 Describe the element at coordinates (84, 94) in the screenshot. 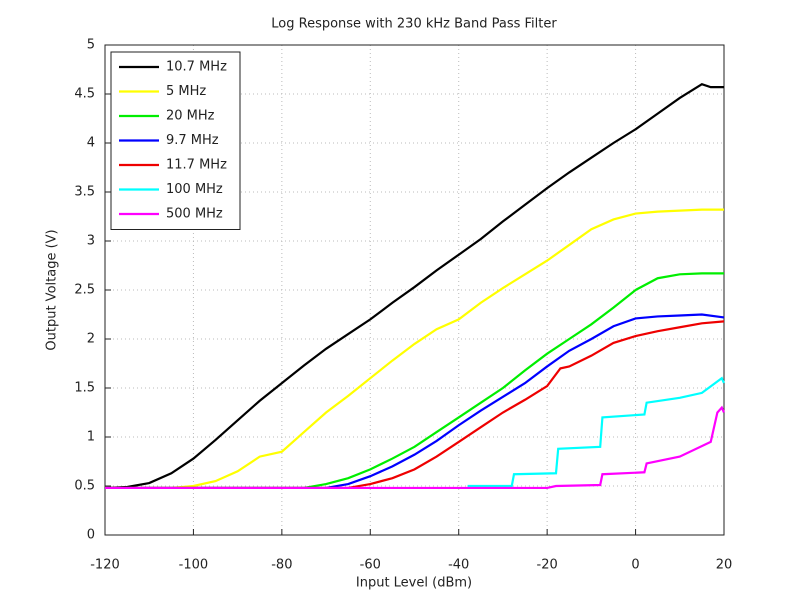

I see `y-tick-label: 4.5` at that location.